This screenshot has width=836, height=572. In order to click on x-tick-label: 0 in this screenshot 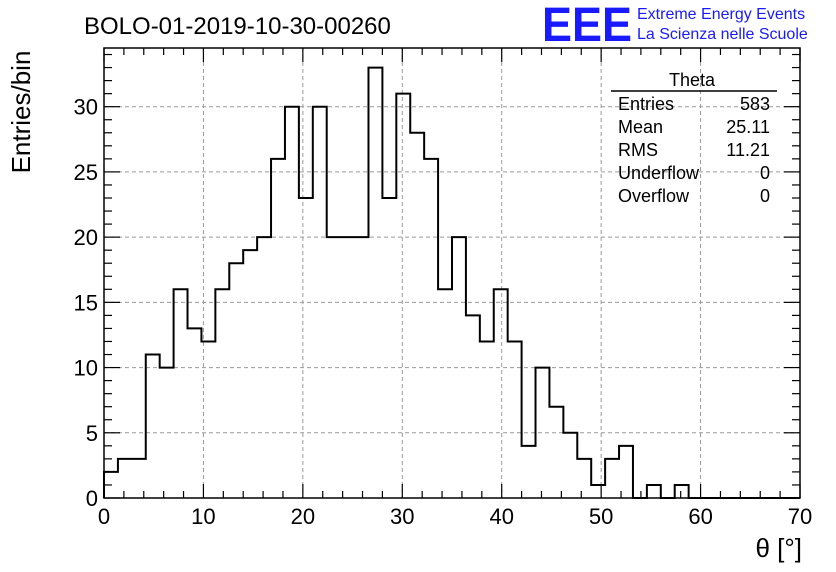, I will do `click(104, 516)`.